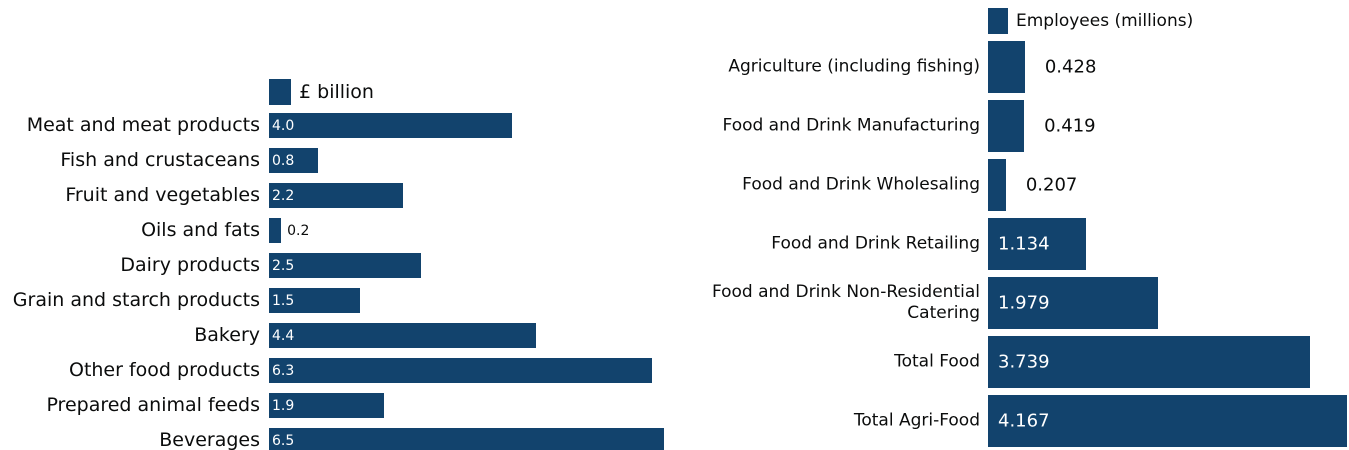 The width and height of the screenshot is (1349, 450). Describe the element at coordinates (336, 92) in the screenshot. I see `legend-label: £ billion` at that location.